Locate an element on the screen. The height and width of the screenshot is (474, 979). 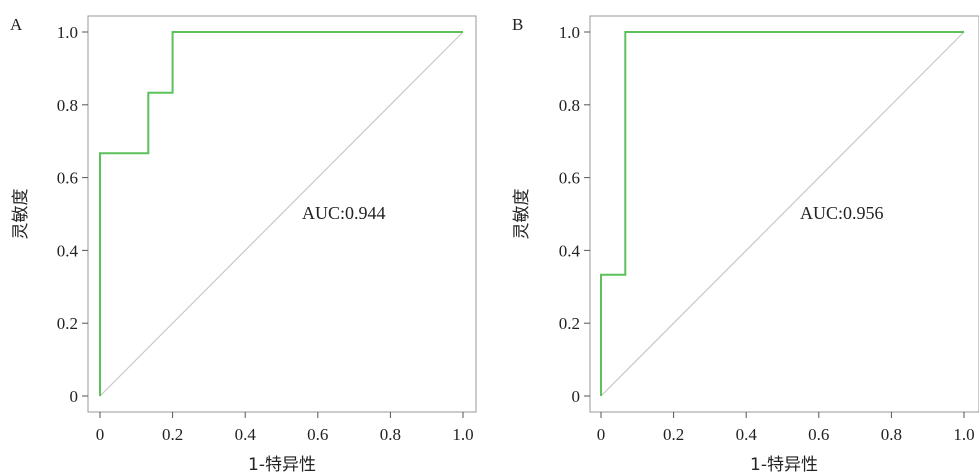
panel-letter: A is located at coordinates (16, 24).